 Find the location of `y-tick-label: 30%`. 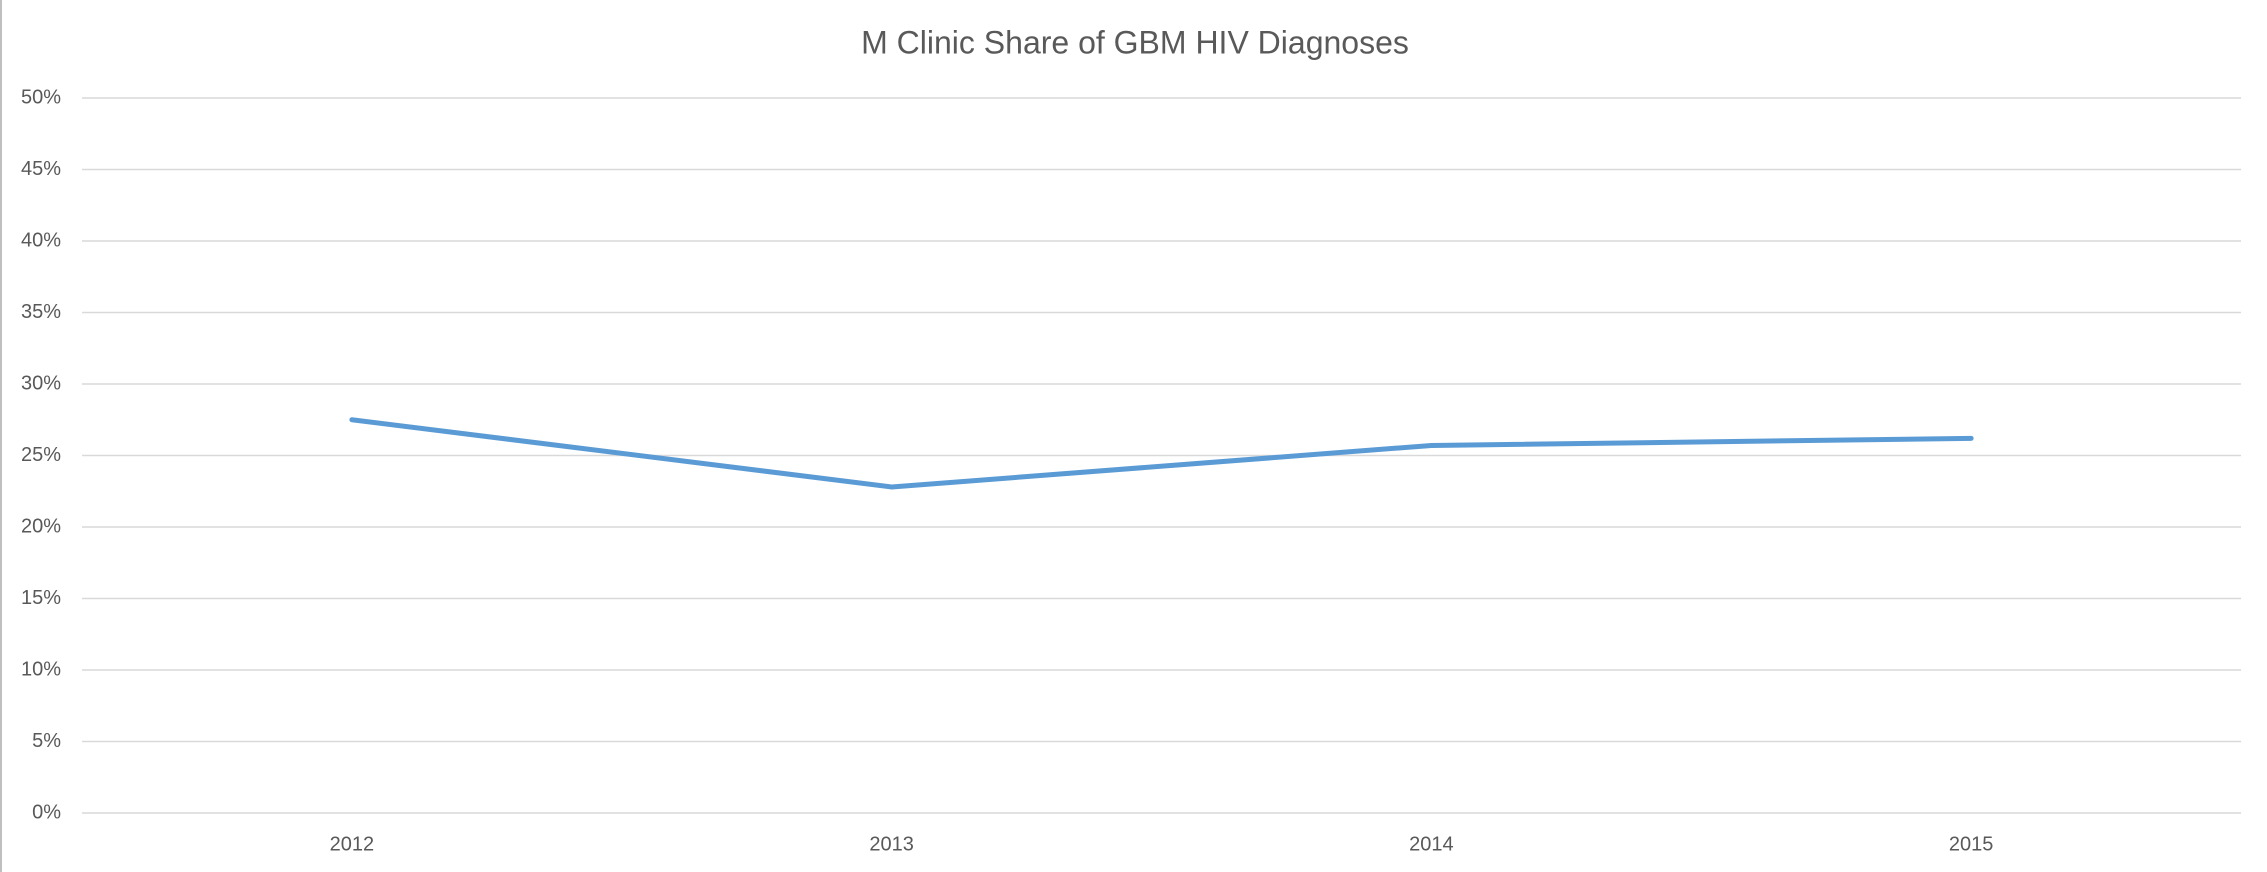

y-tick-label: 30% is located at coordinates (41, 383).